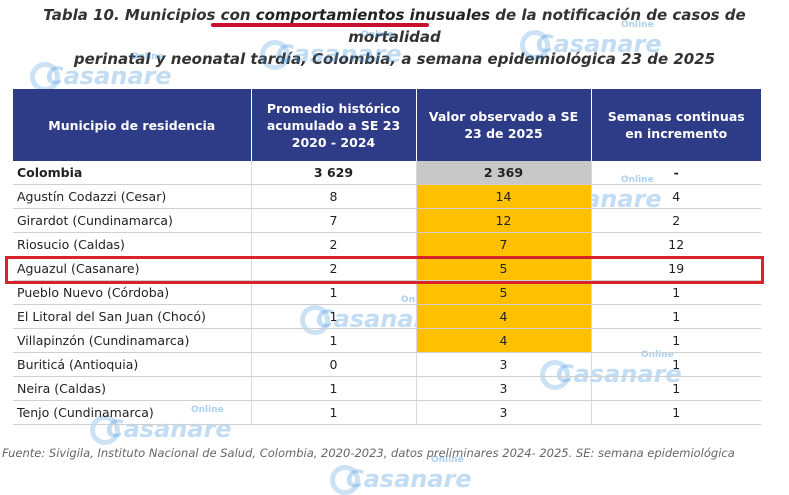 The width and height of the screenshot is (789, 495). I want to click on table-row: Neira (Caldas) 1 3 1, so click(387, 388).